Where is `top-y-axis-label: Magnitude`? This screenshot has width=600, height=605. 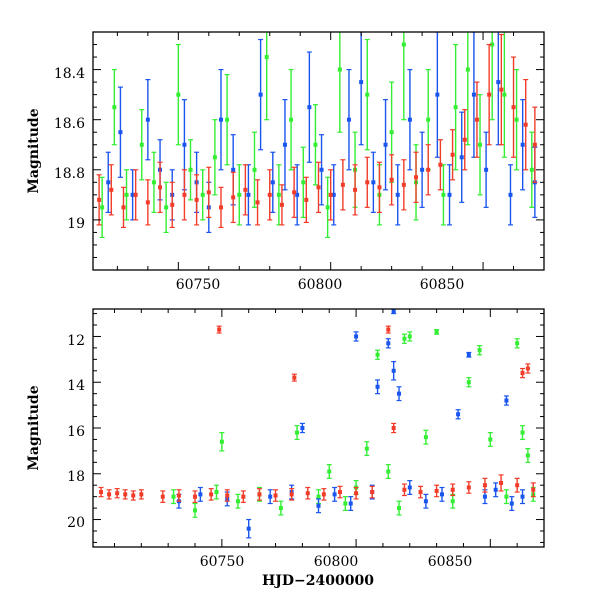
top-y-axis-label: Magnitude is located at coordinates (34, 150).